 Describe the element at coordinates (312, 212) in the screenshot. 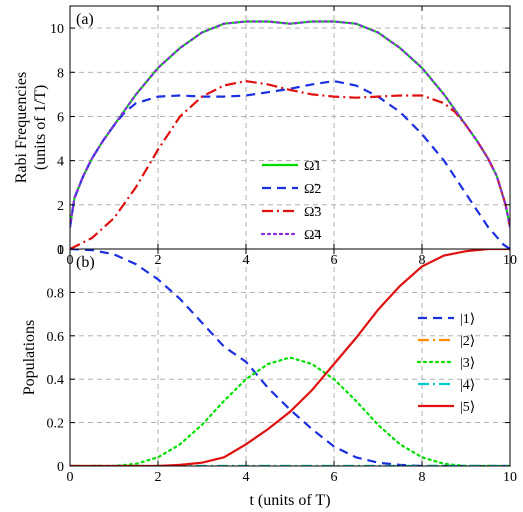

I see `legend-label-3: Ω̃3` at that location.